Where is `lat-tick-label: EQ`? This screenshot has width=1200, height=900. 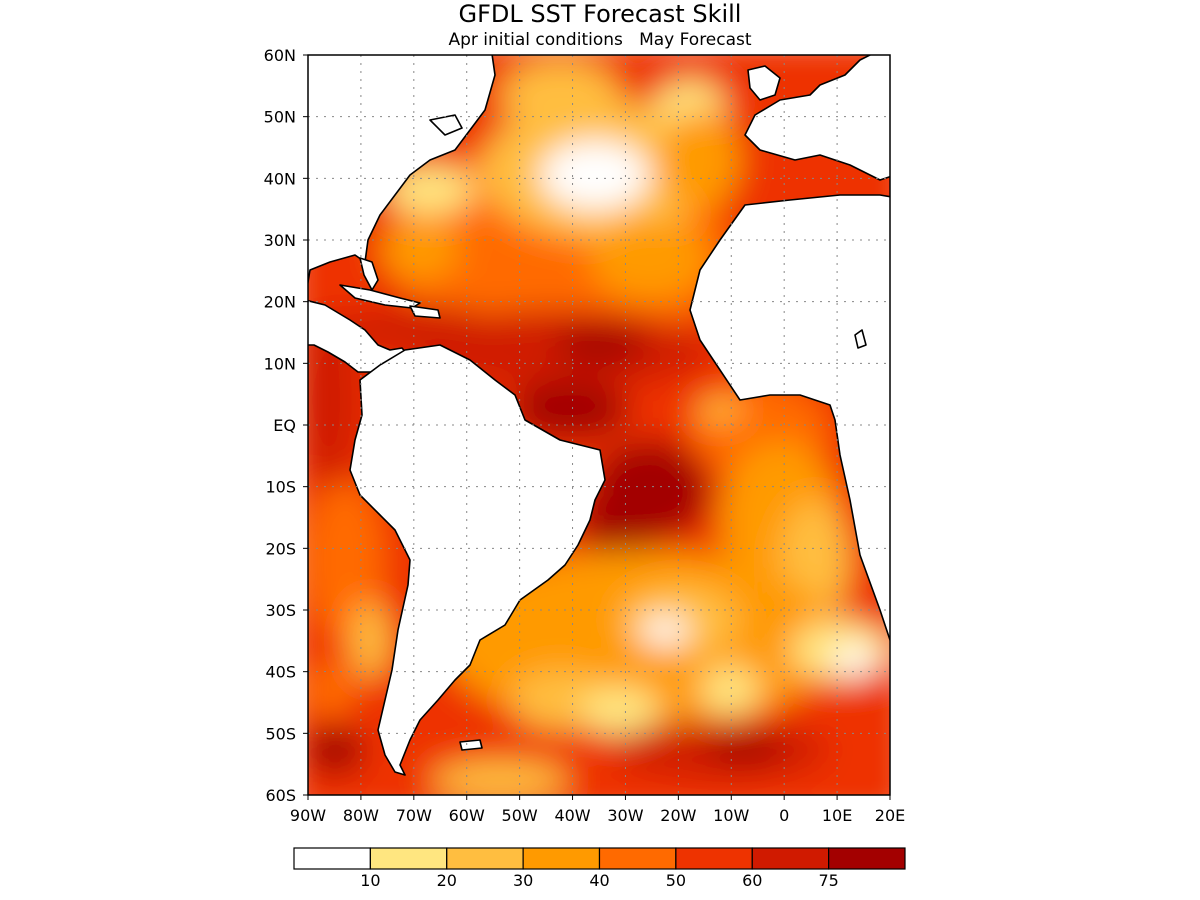
lat-tick-label: EQ is located at coordinates (284, 425).